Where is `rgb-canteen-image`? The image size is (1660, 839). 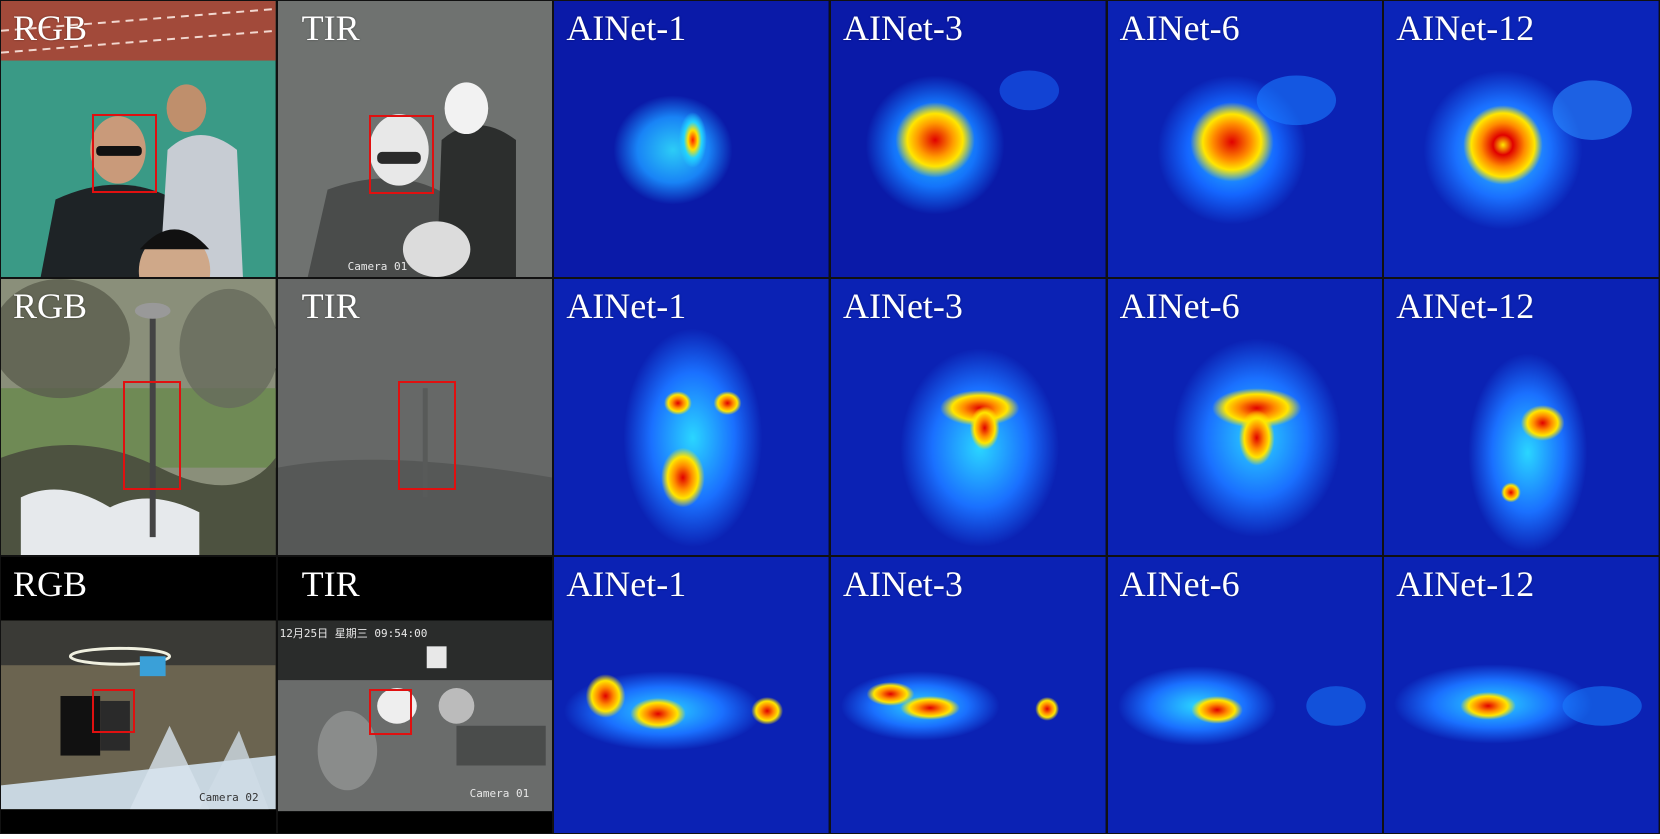 rgb-canteen-image is located at coordinates (138, 695).